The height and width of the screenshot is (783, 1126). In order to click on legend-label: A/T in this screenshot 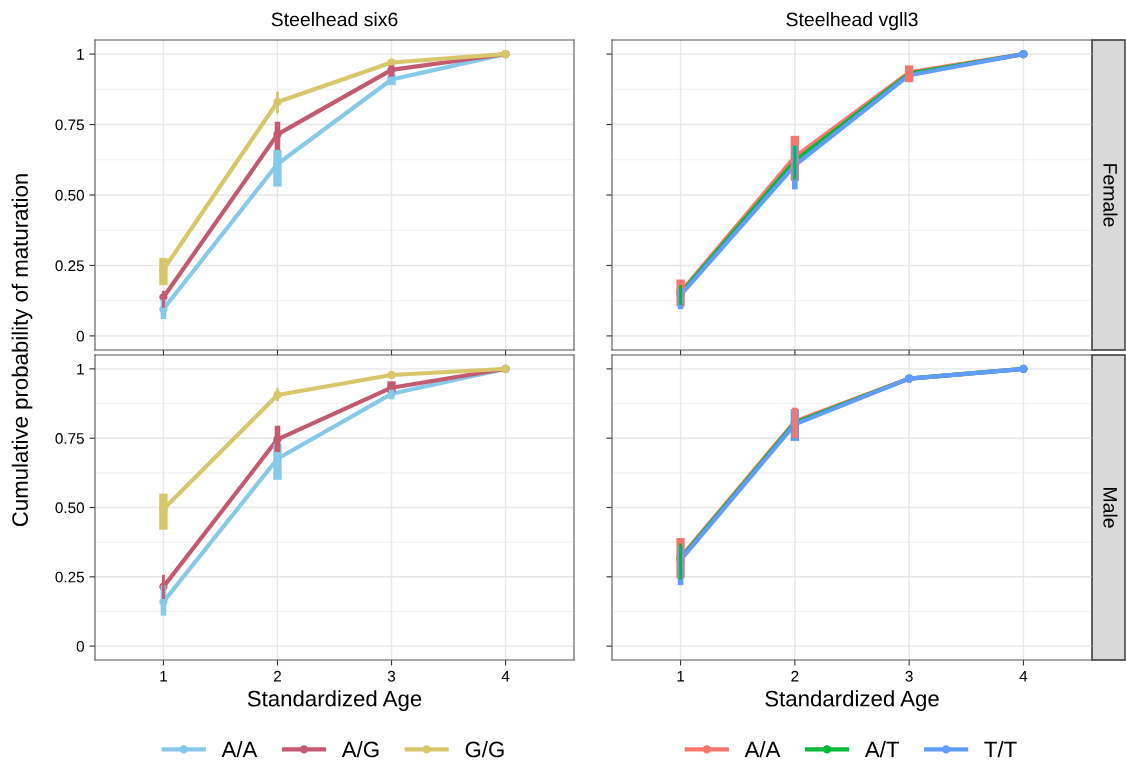, I will do `click(881, 749)`.